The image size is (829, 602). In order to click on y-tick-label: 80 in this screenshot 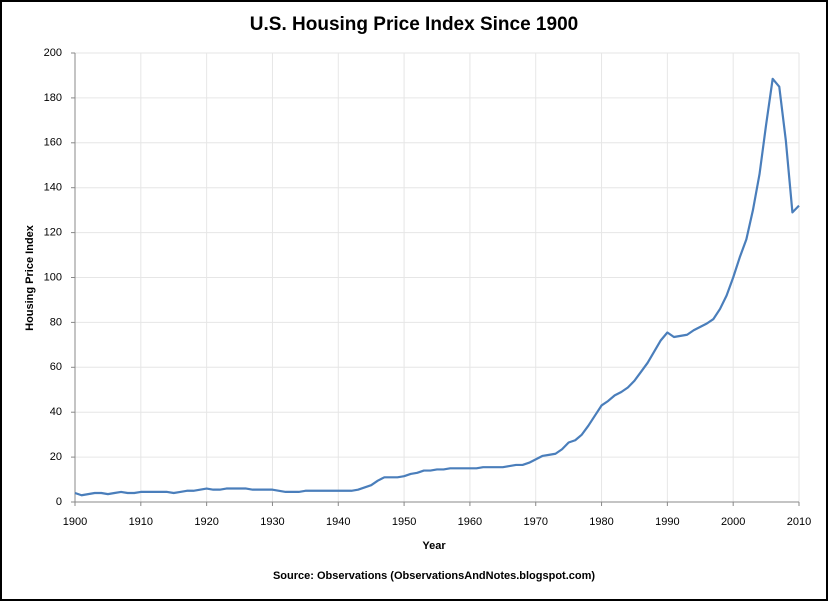, I will do `click(56, 322)`.